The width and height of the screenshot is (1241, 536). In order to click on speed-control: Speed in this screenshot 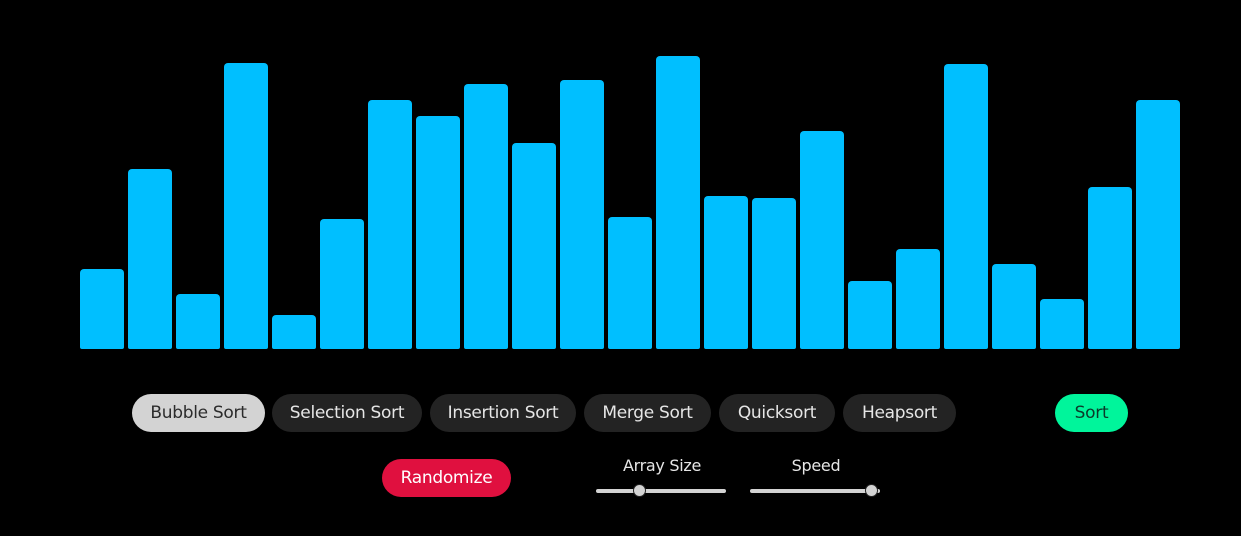, I will do `click(816, 478)`.